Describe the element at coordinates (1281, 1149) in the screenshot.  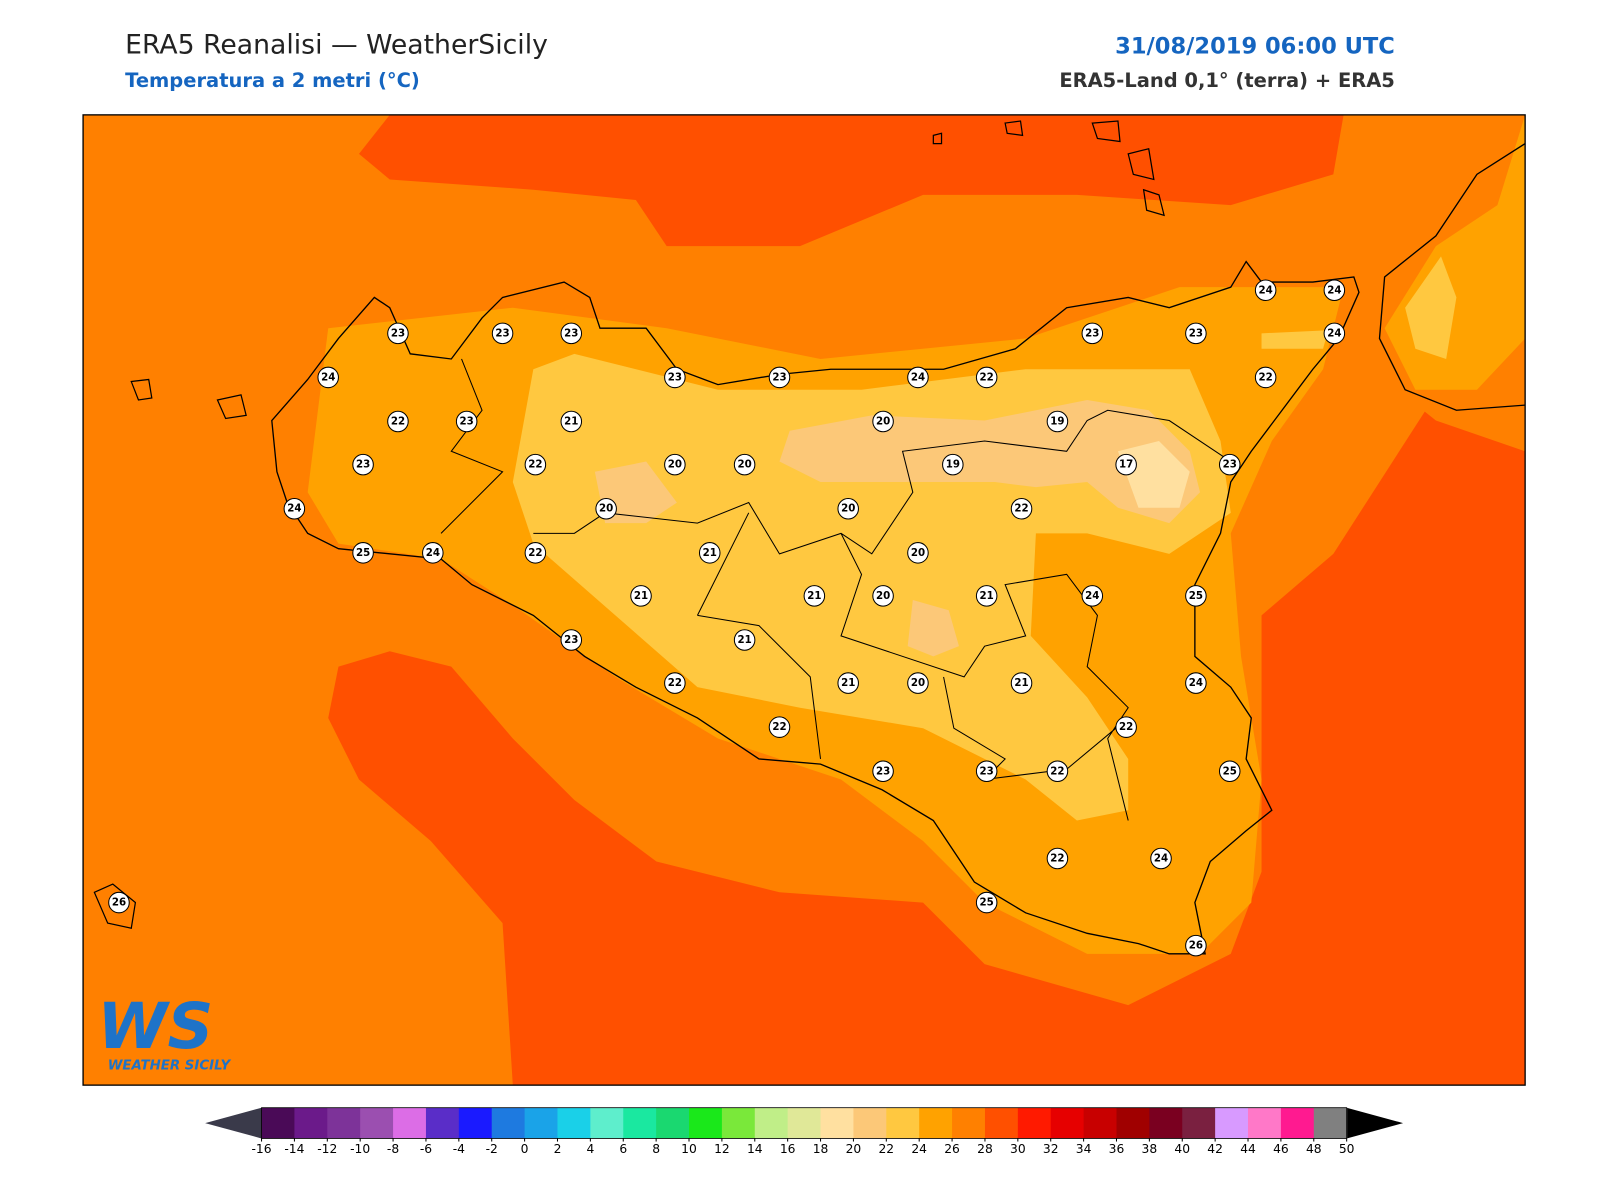
I see `colorbar-label: 46` at that location.